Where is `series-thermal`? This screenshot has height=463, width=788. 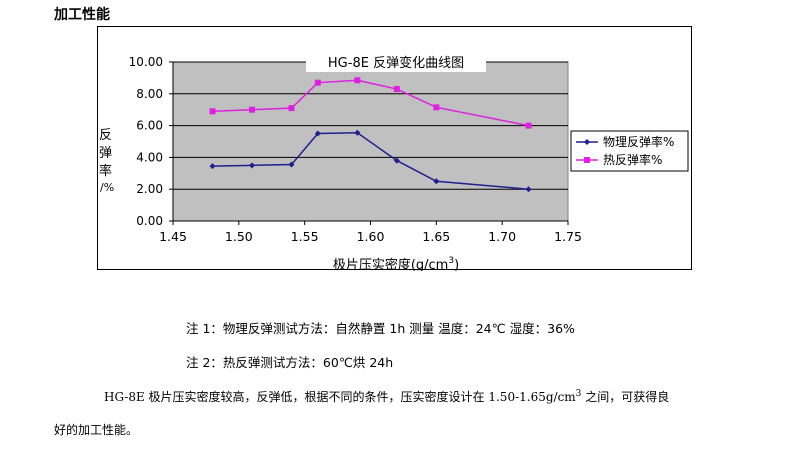 series-thermal is located at coordinates (370, 103).